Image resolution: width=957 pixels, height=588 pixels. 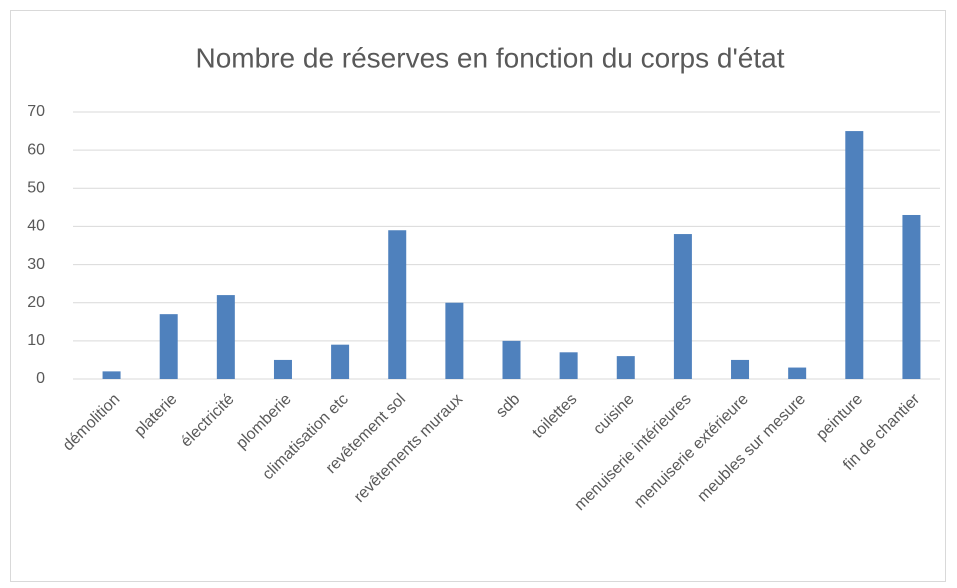 I want to click on y-tick-label: 10, so click(x=36, y=340).